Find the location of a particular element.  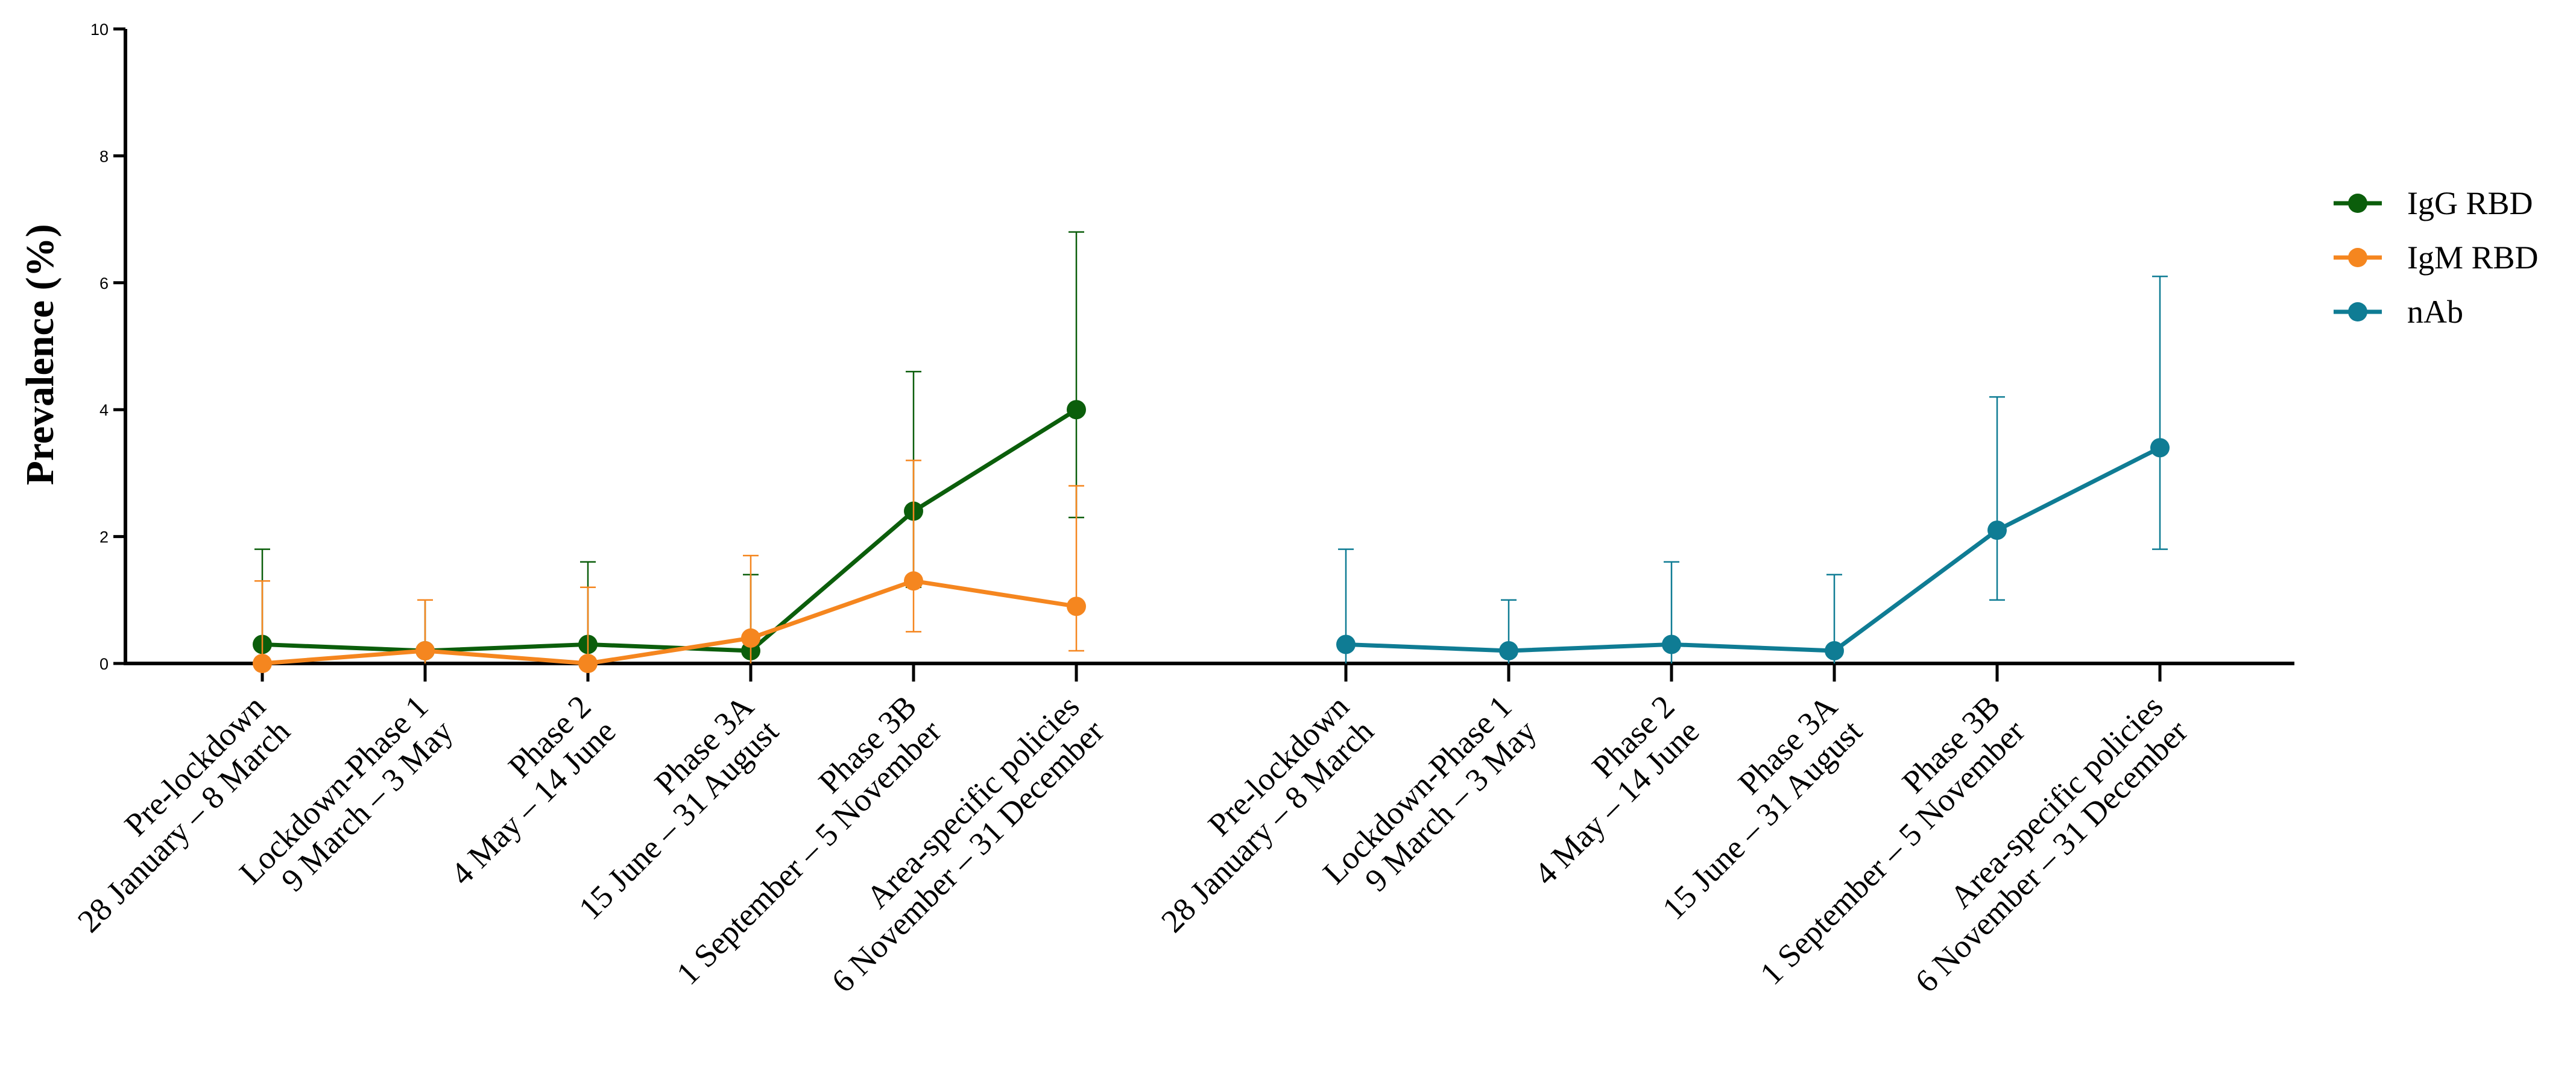

y-tick-label: 4 is located at coordinates (104, 410).